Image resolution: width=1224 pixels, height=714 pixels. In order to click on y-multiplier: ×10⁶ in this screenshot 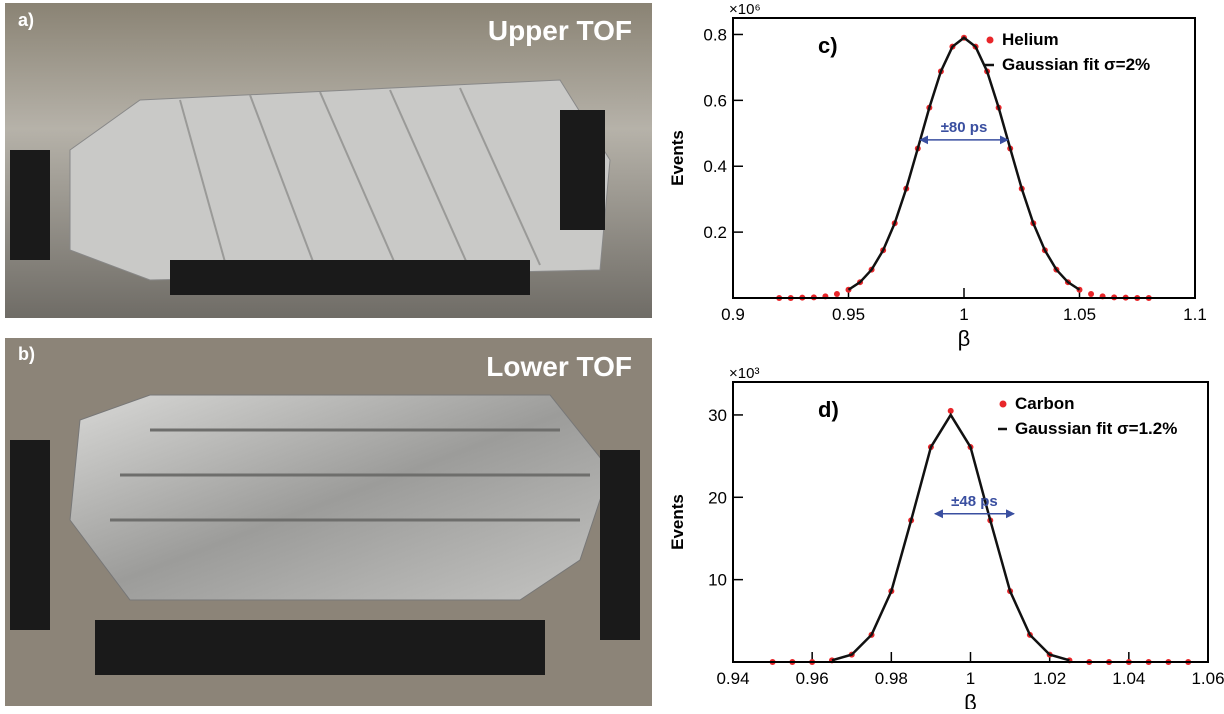, I will do `click(745, 9)`.